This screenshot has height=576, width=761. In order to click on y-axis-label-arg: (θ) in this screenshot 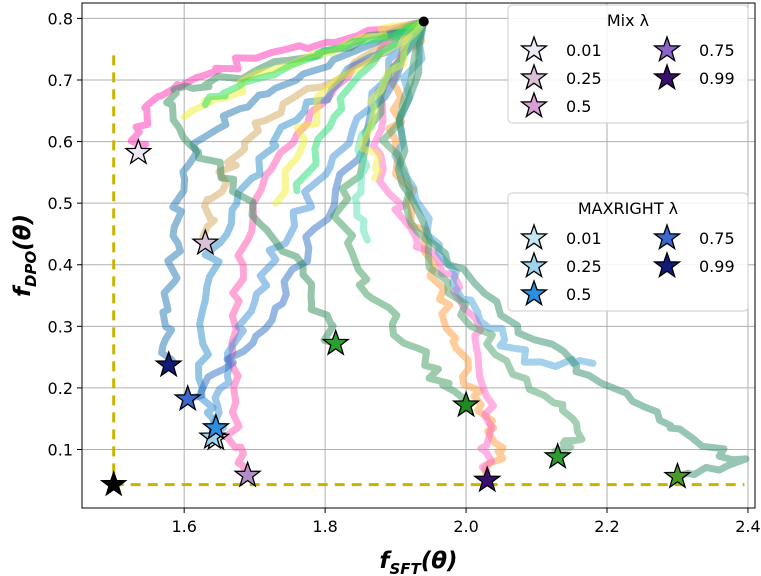, I will do `click(23, 232)`.